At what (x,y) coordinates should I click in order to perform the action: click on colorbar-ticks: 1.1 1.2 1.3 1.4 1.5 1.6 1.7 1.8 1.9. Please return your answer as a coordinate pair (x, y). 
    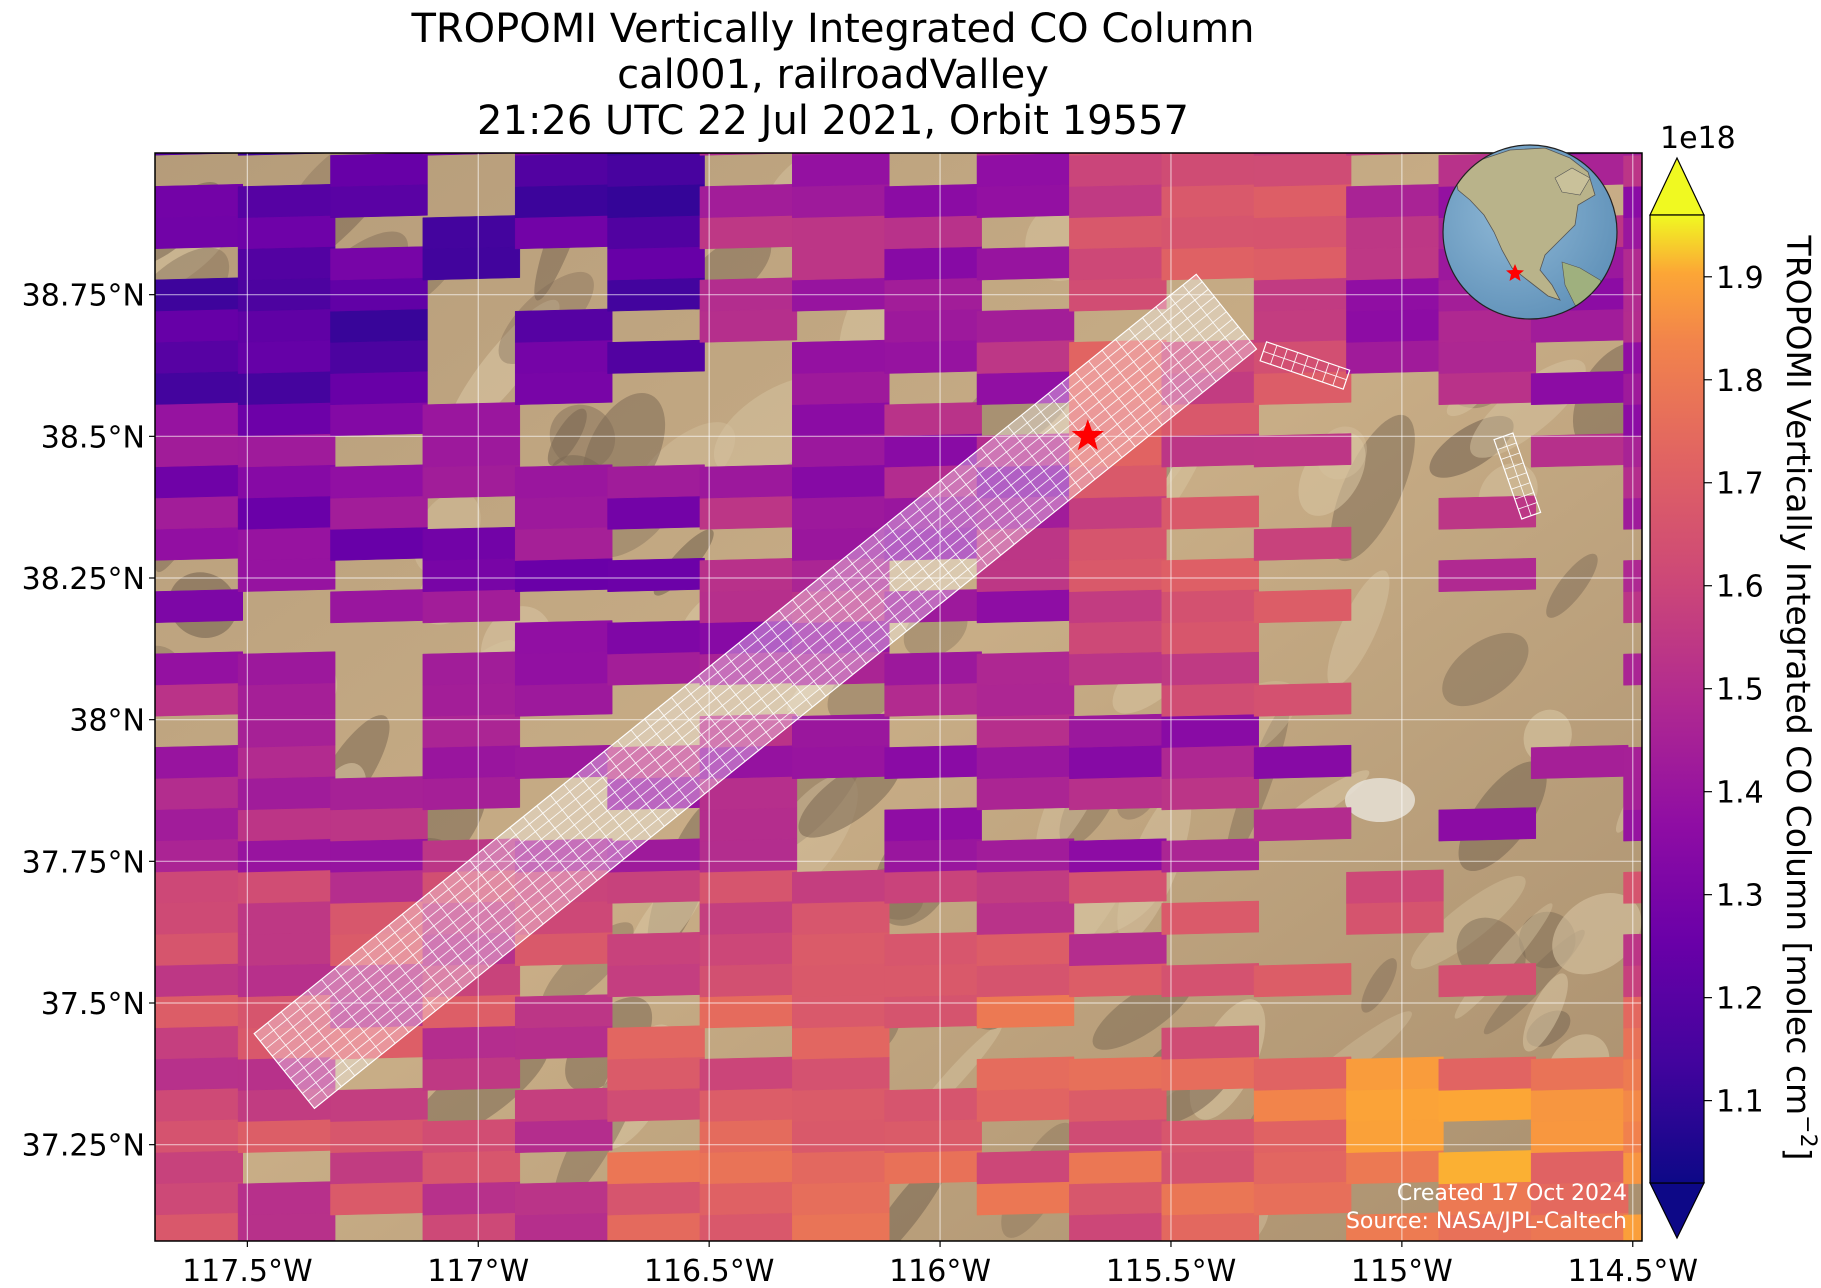
    Looking at the image, I should click on (1734, 690).